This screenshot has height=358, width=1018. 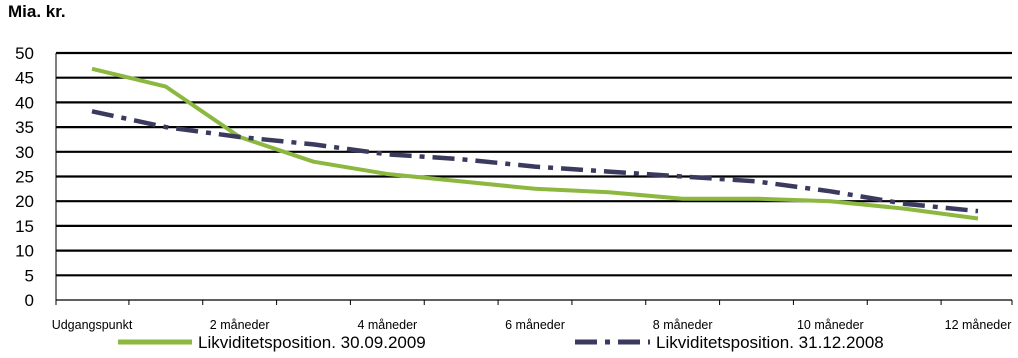 I want to click on x-tick-label: Udgangspunkt, so click(x=92, y=325).